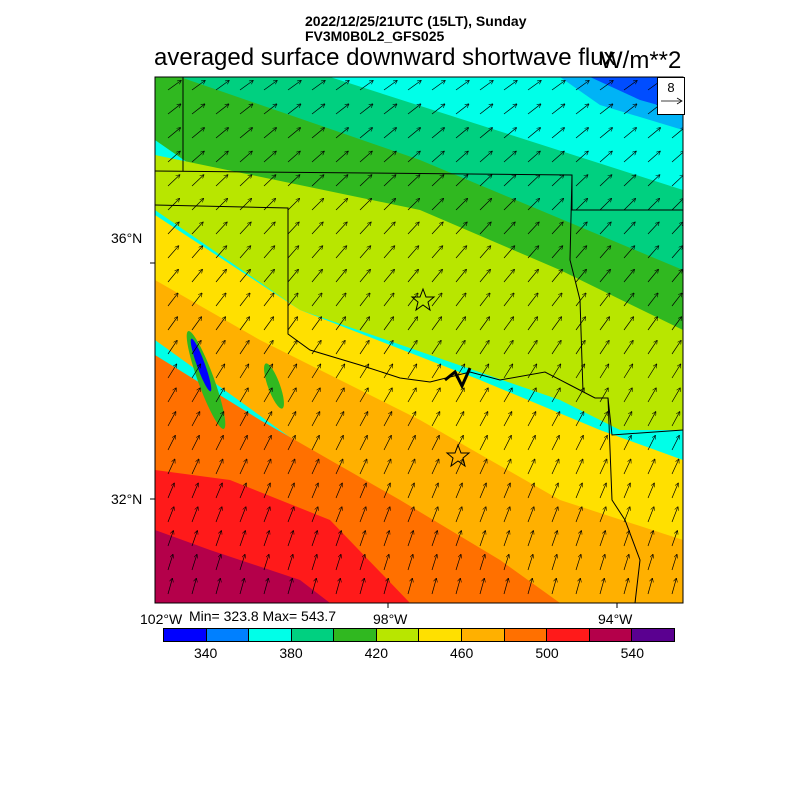 The width and height of the screenshot is (800, 800). I want to click on colorbar-tick-label: 340, so click(205, 653).